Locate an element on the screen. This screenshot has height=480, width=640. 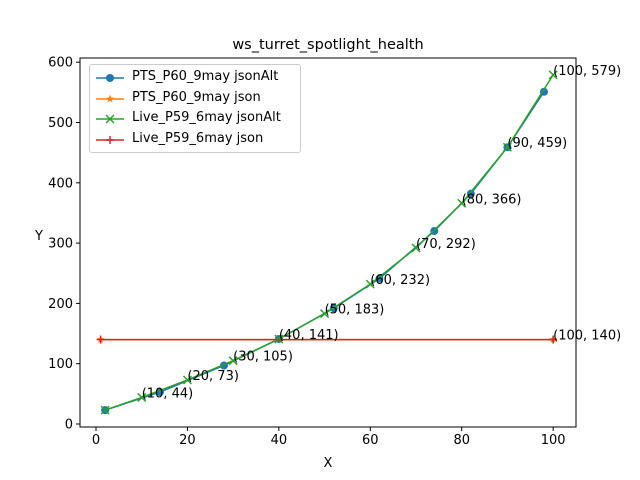
x-tick-label: 60 is located at coordinates (370, 440).